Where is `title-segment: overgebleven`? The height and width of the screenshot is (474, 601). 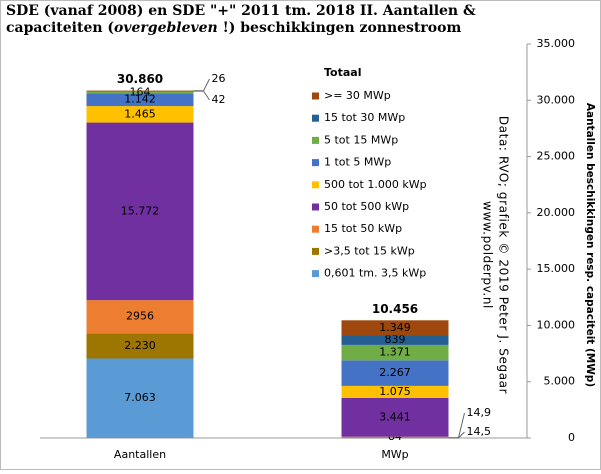
title-segment: overgebleven is located at coordinates (166, 28).